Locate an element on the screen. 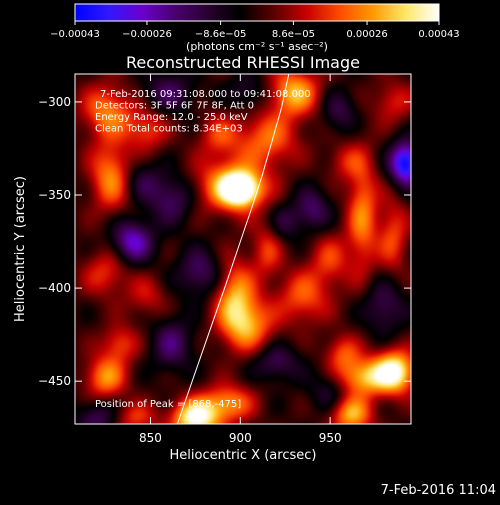 This screenshot has width=500, height=505. y-tick-label: −350 is located at coordinates (54, 195).